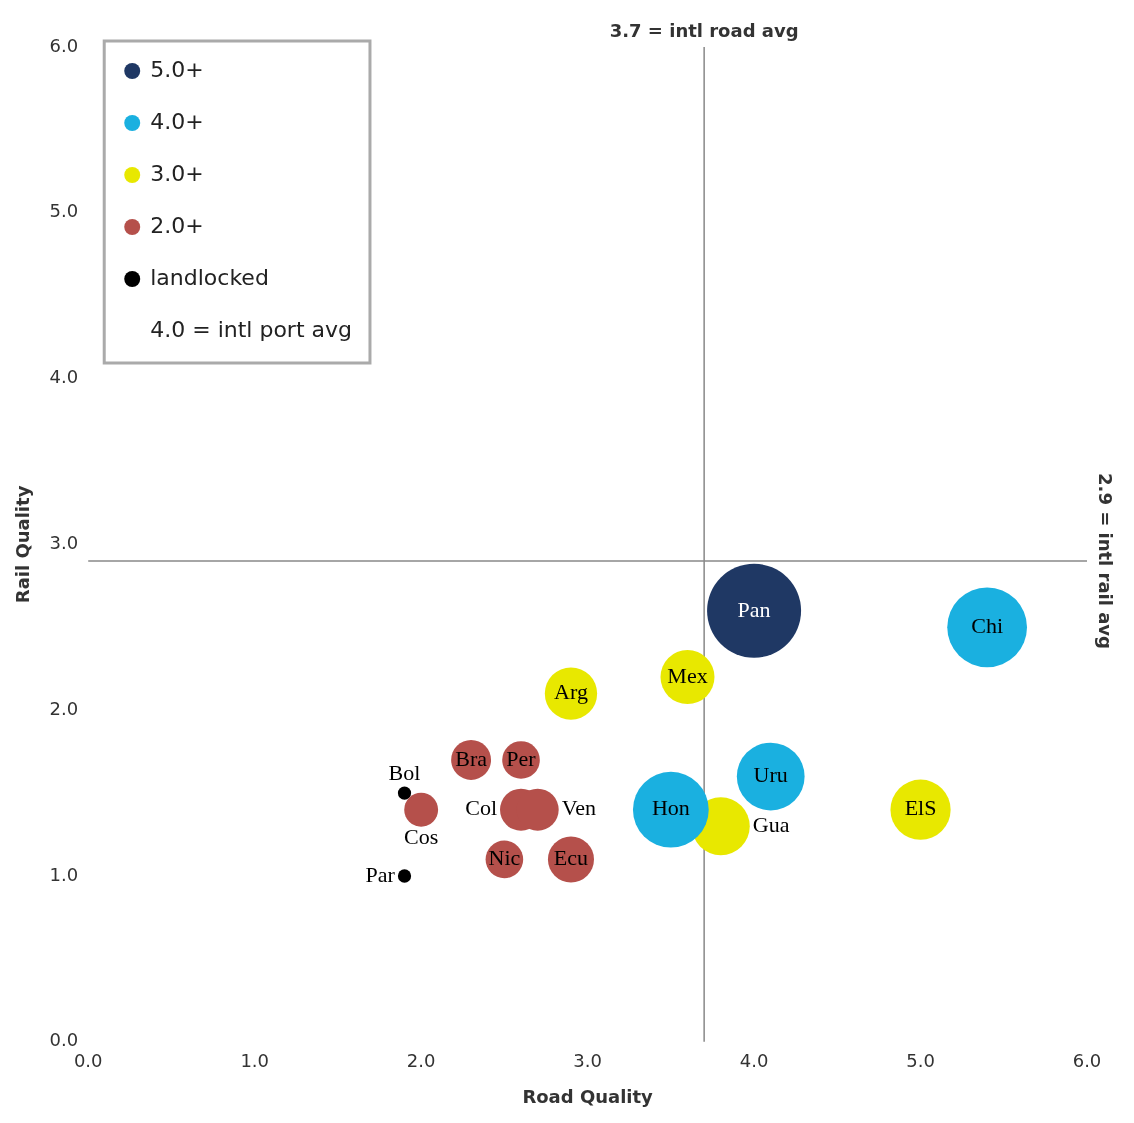 Image resolution: width=1134 pixels, height=1123 pixels. Describe the element at coordinates (64, 1040) in the screenshot. I see `y-tick-label: 0.0` at that location.